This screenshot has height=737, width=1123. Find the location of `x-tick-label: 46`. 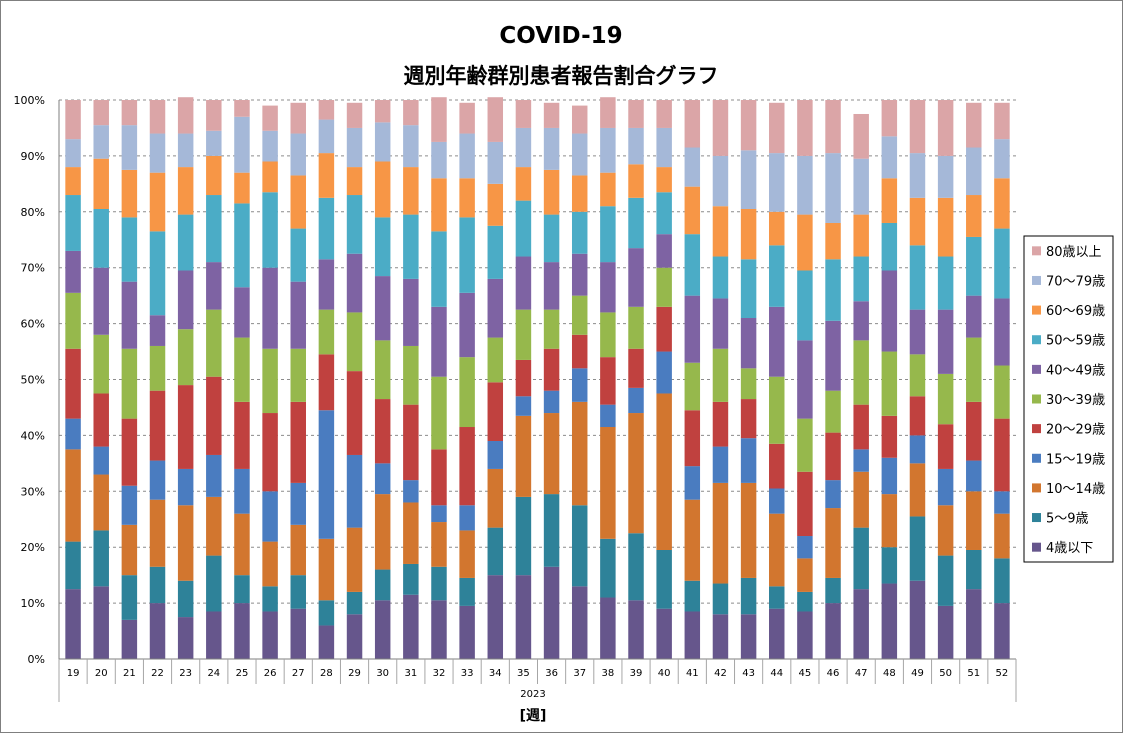

x-tick-label: 46 is located at coordinates (833, 673).